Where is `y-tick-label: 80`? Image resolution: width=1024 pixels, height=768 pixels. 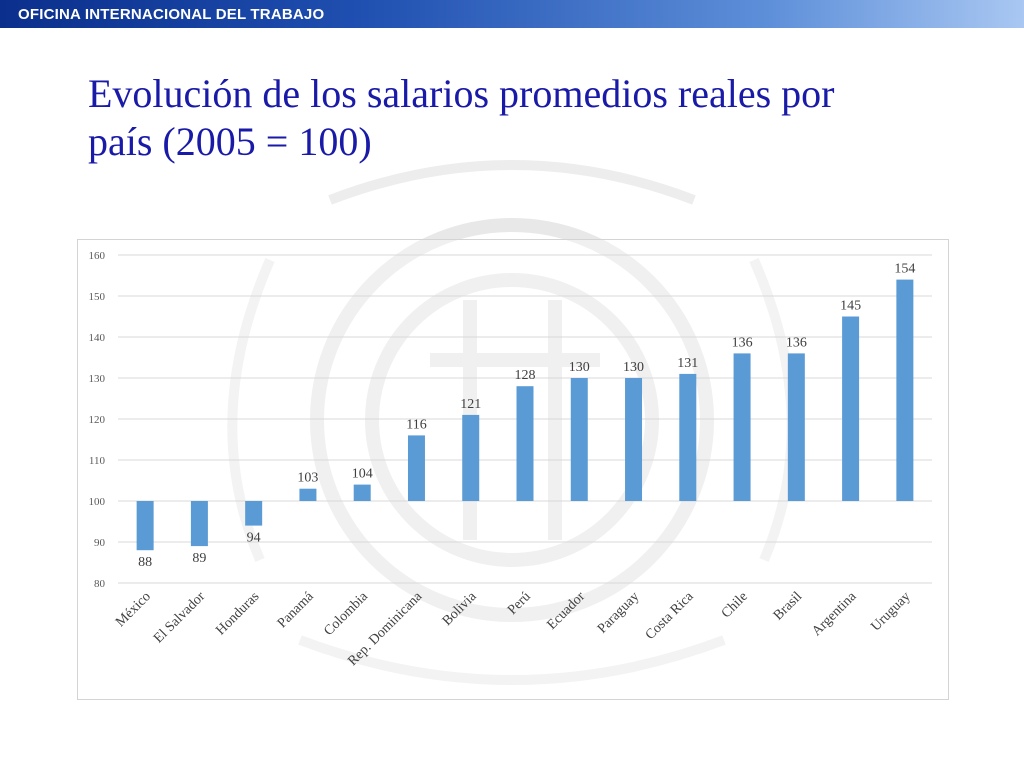
y-tick-label: 80 is located at coordinates (100, 584).